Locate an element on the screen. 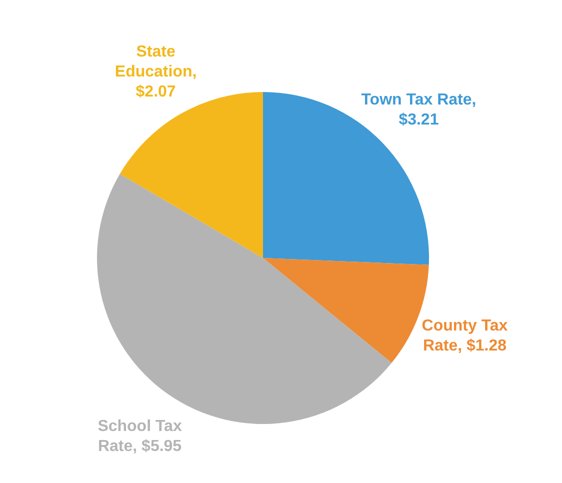  slice-label: School Tax Rate, $5.95 is located at coordinates (140, 437).